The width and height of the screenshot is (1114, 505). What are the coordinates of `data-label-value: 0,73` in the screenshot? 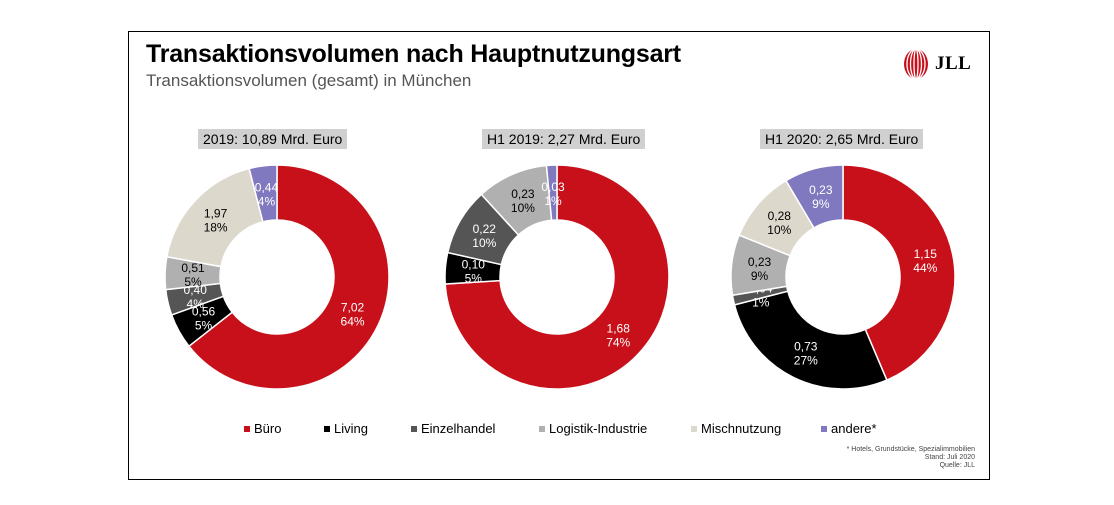 It's located at (806, 346).